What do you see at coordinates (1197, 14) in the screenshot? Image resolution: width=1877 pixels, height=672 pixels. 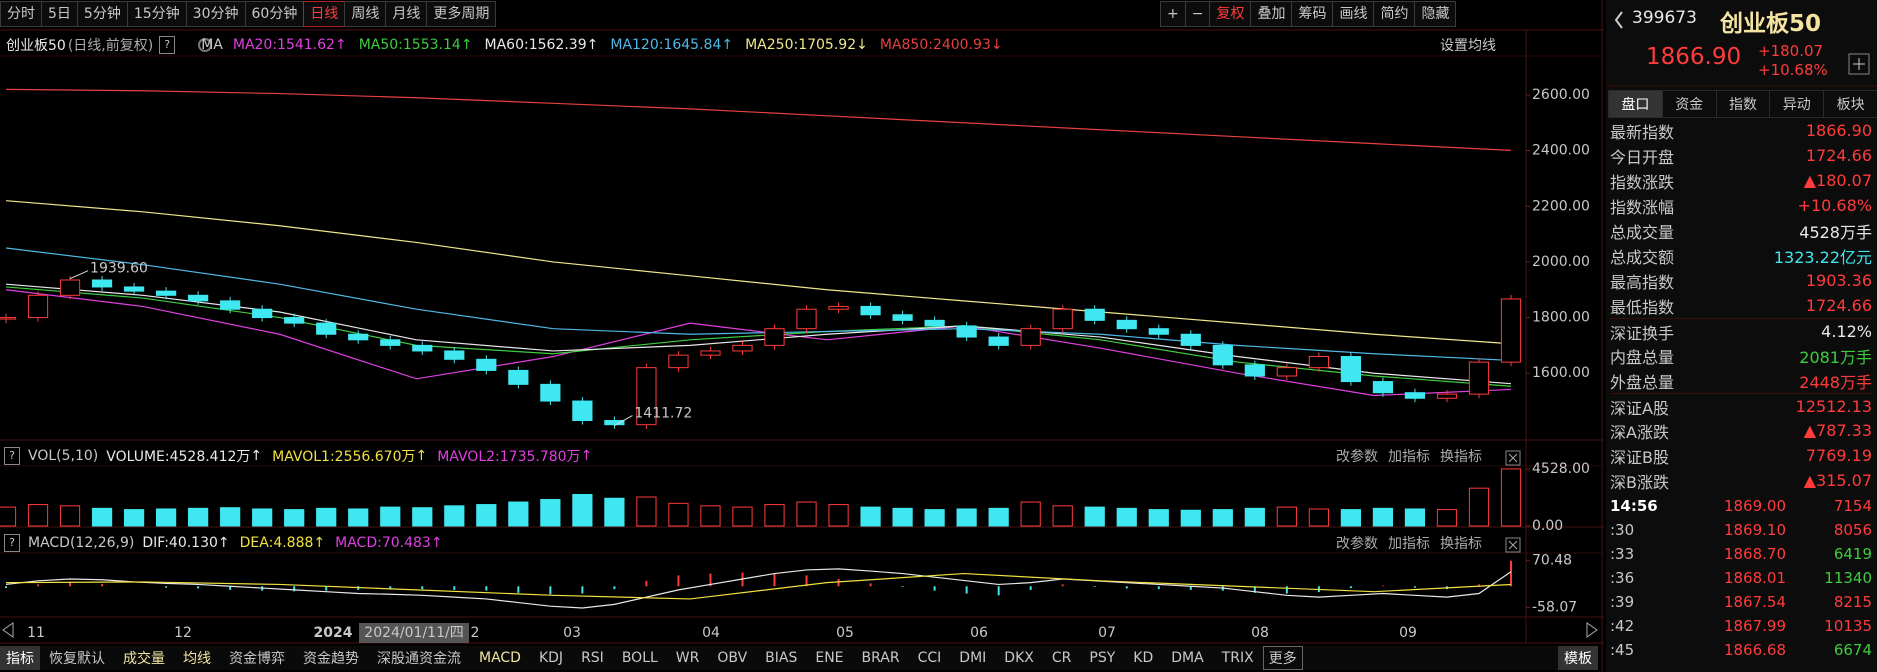 I see `tool-button: −` at bounding box center [1197, 14].